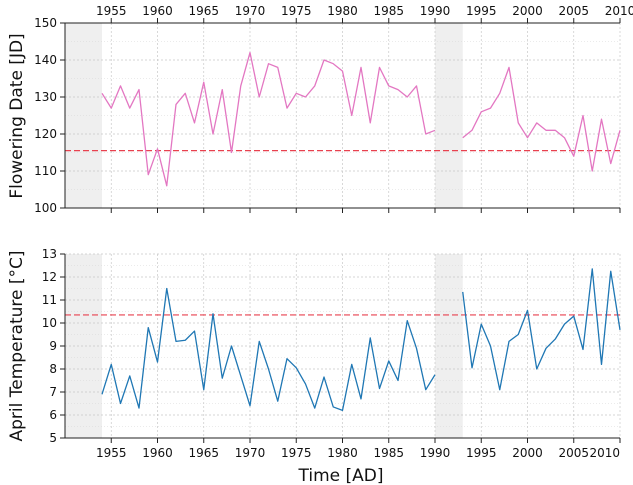 The height and width of the screenshot is (485, 633). Describe the element at coordinates (53, 415) in the screenshot. I see `temperature-y-tick-label: 6` at that location.